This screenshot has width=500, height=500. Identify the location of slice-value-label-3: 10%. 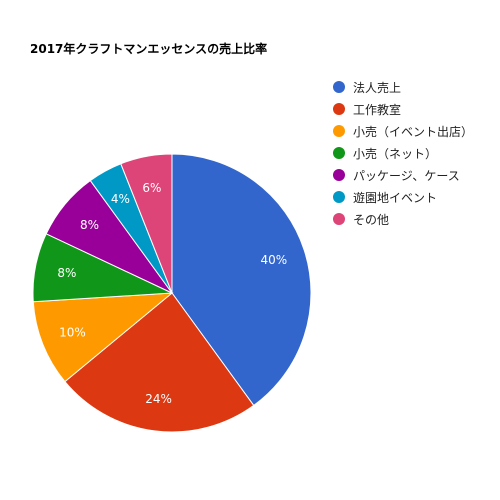
(72, 332).